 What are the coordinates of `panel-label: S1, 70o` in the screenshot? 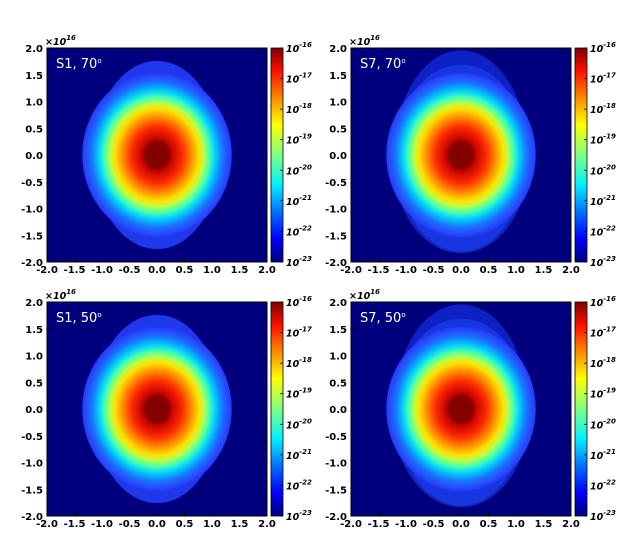 It's located at (79, 64).